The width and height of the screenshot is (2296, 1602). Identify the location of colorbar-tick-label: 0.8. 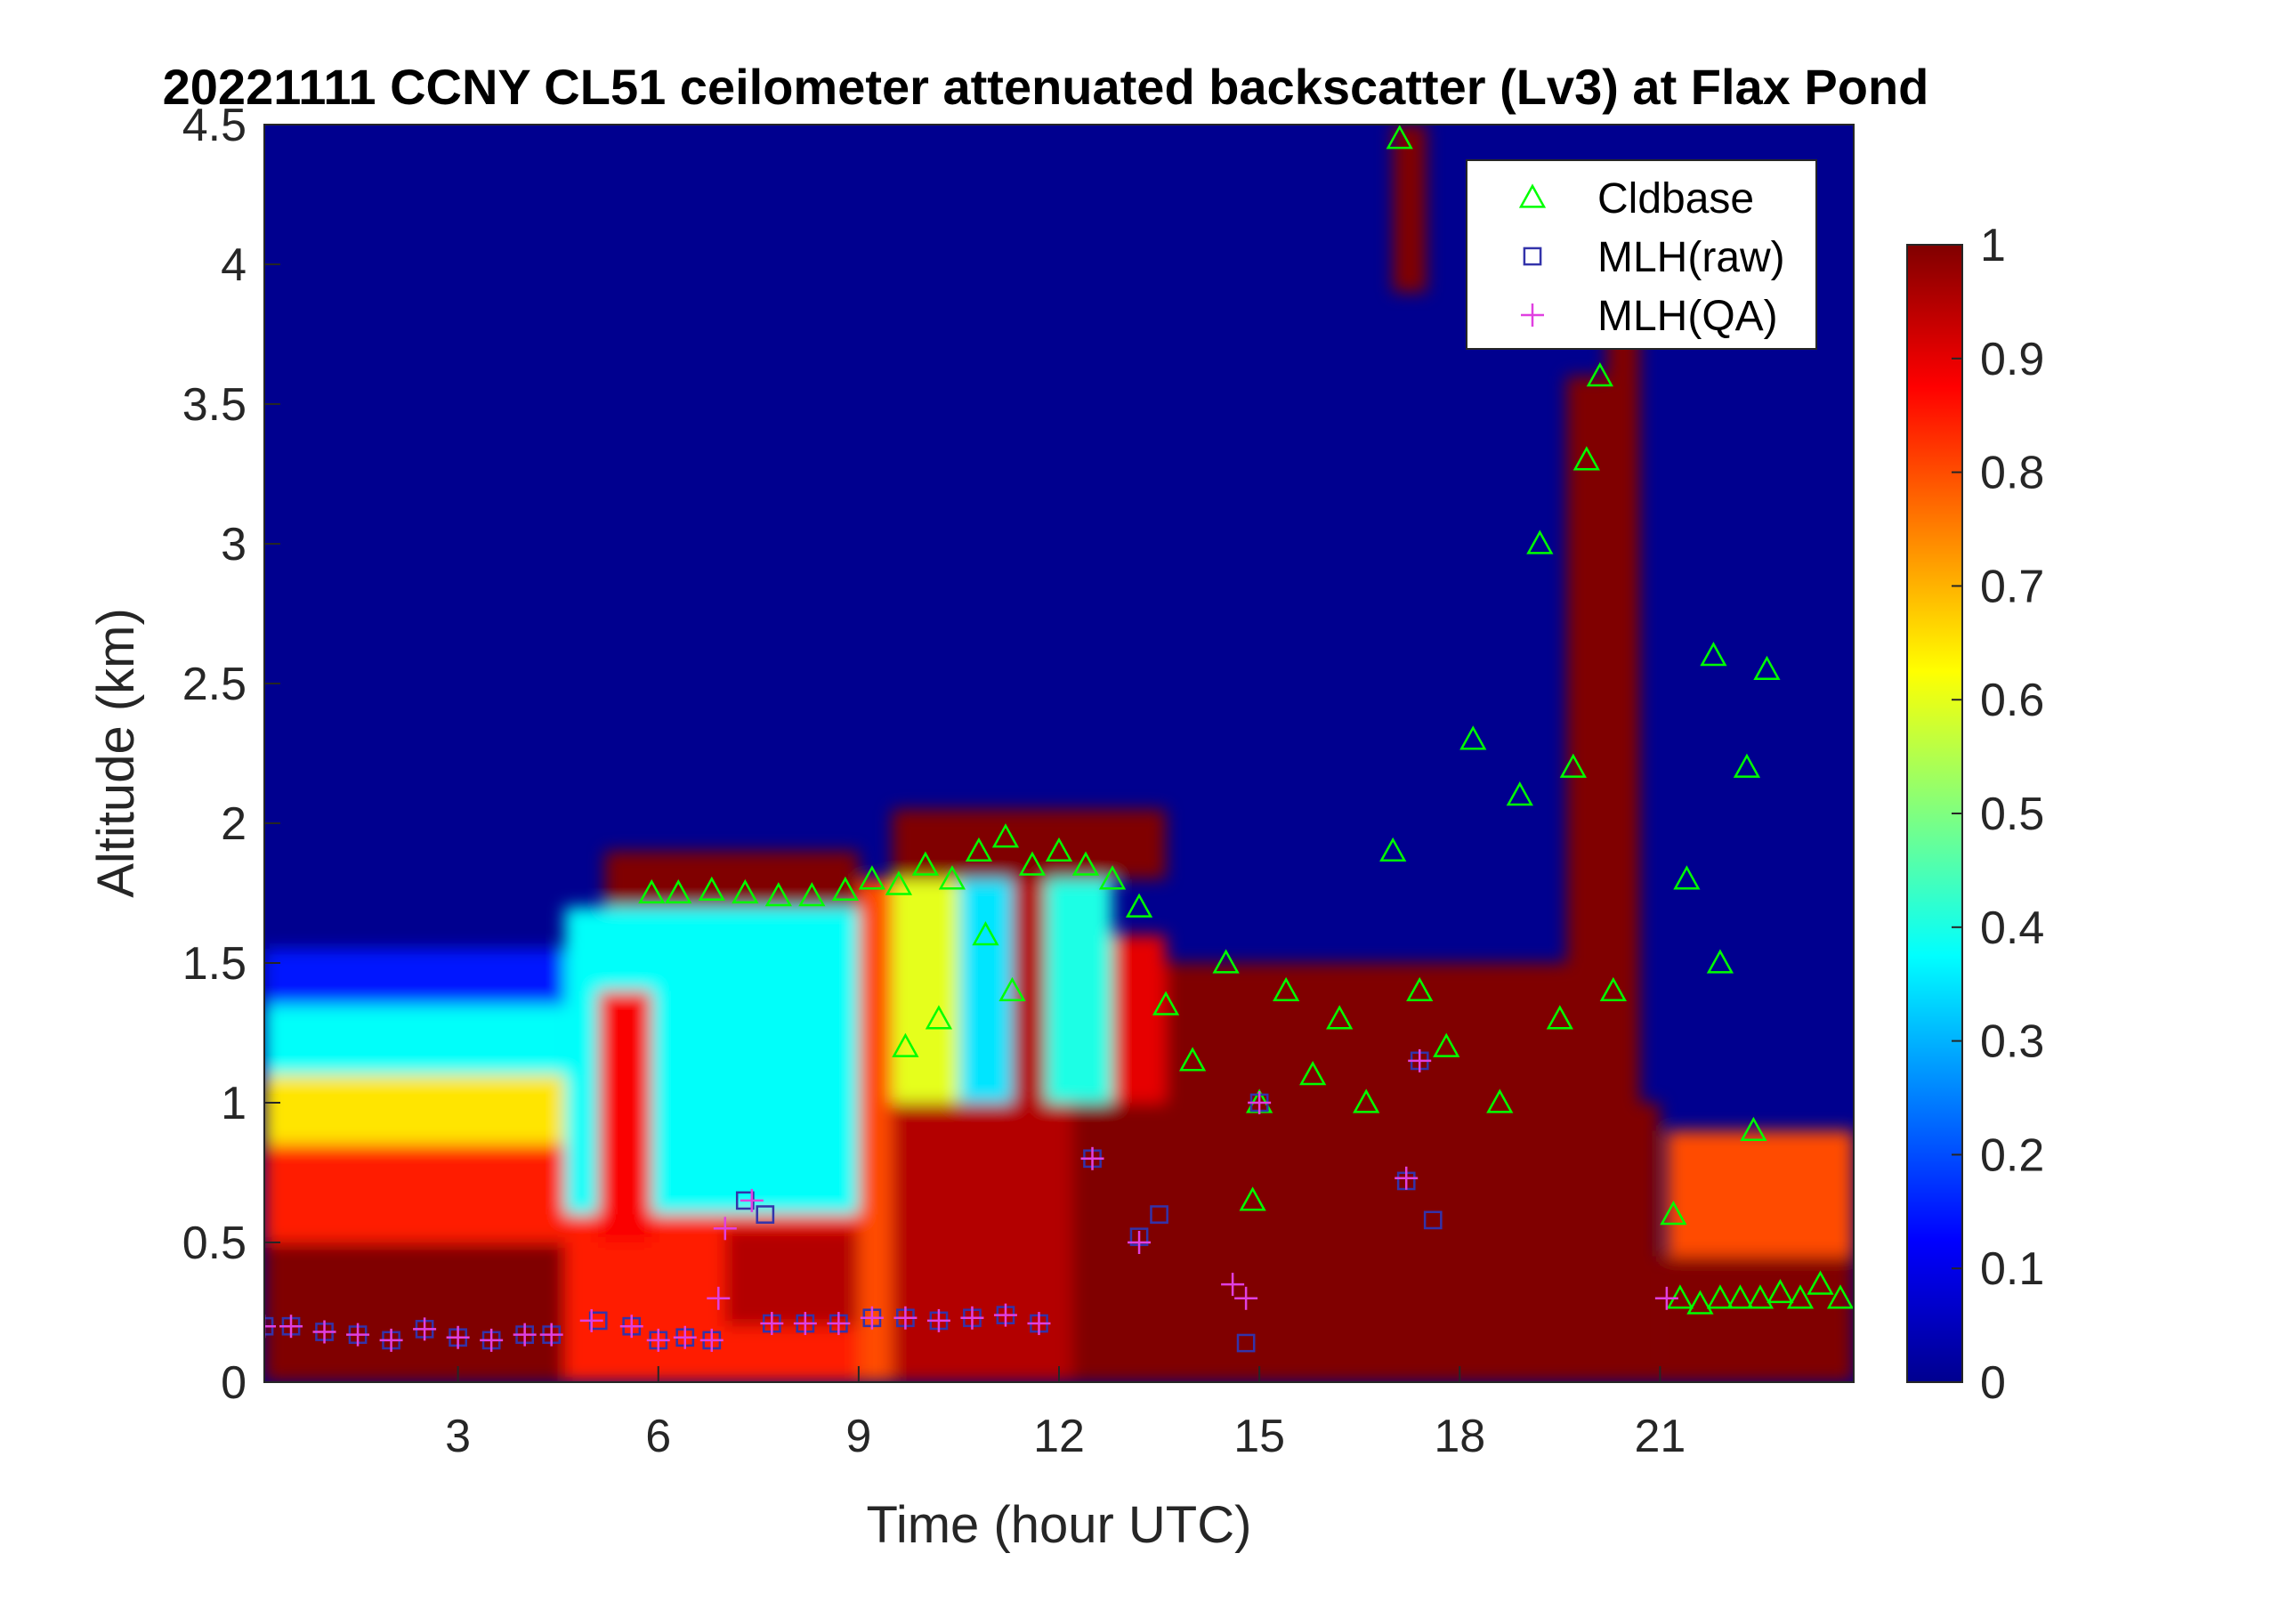
(2012, 473).